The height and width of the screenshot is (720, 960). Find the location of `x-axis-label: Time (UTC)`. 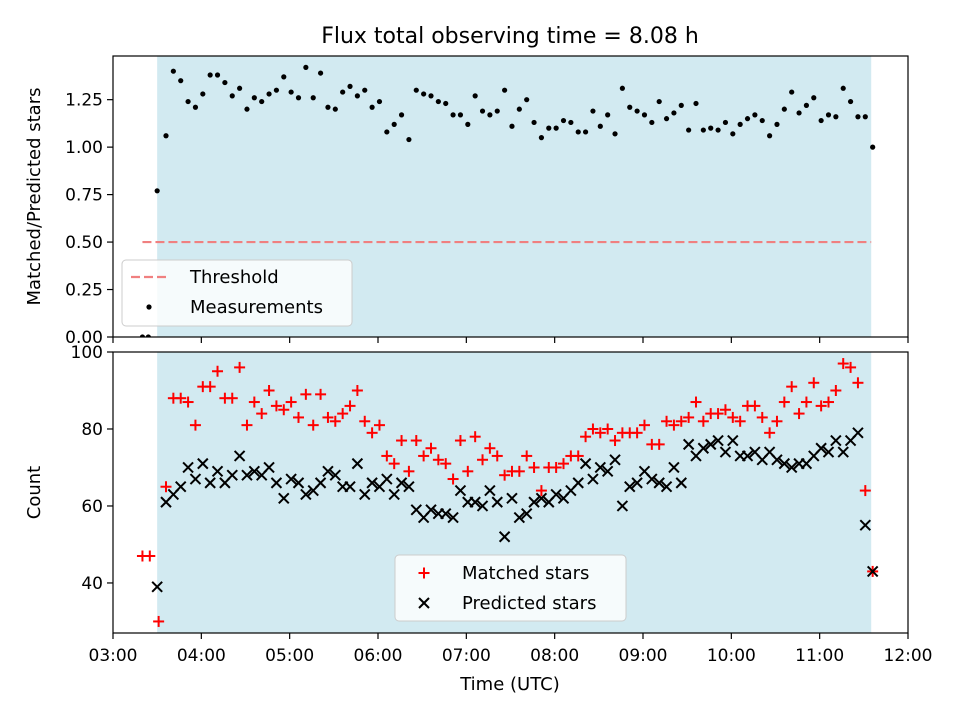

x-axis-label: Time (UTC) is located at coordinates (509, 684).